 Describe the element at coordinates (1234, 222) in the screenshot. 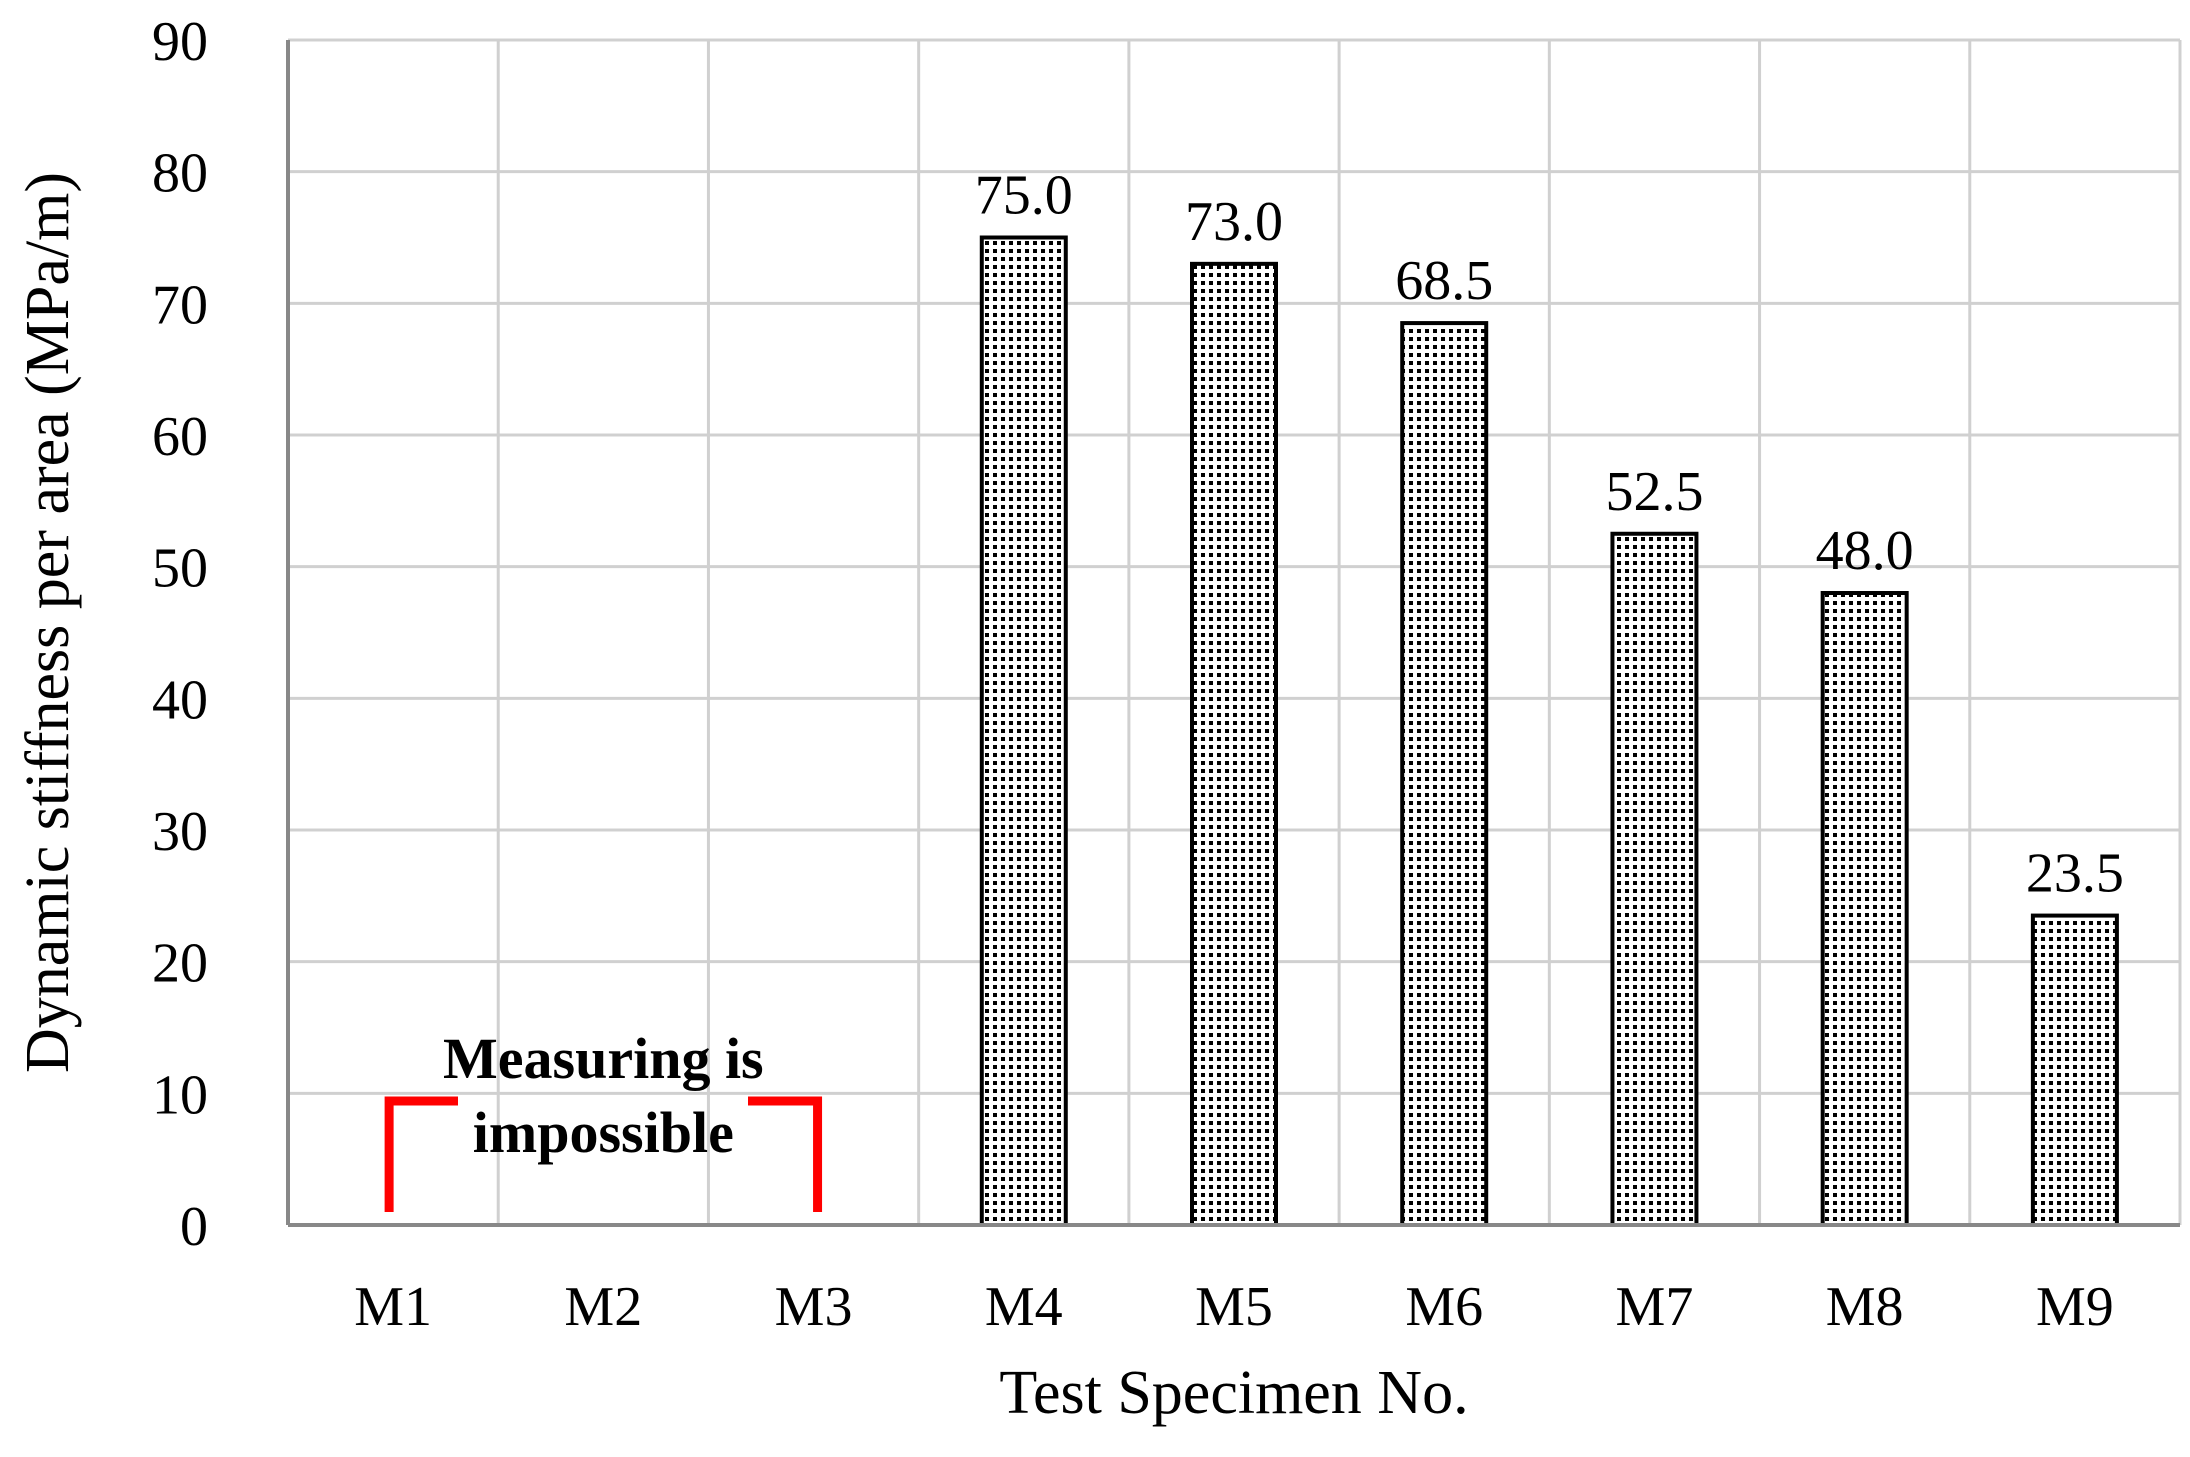

I see `data-label-M5: 73.0` at that location.